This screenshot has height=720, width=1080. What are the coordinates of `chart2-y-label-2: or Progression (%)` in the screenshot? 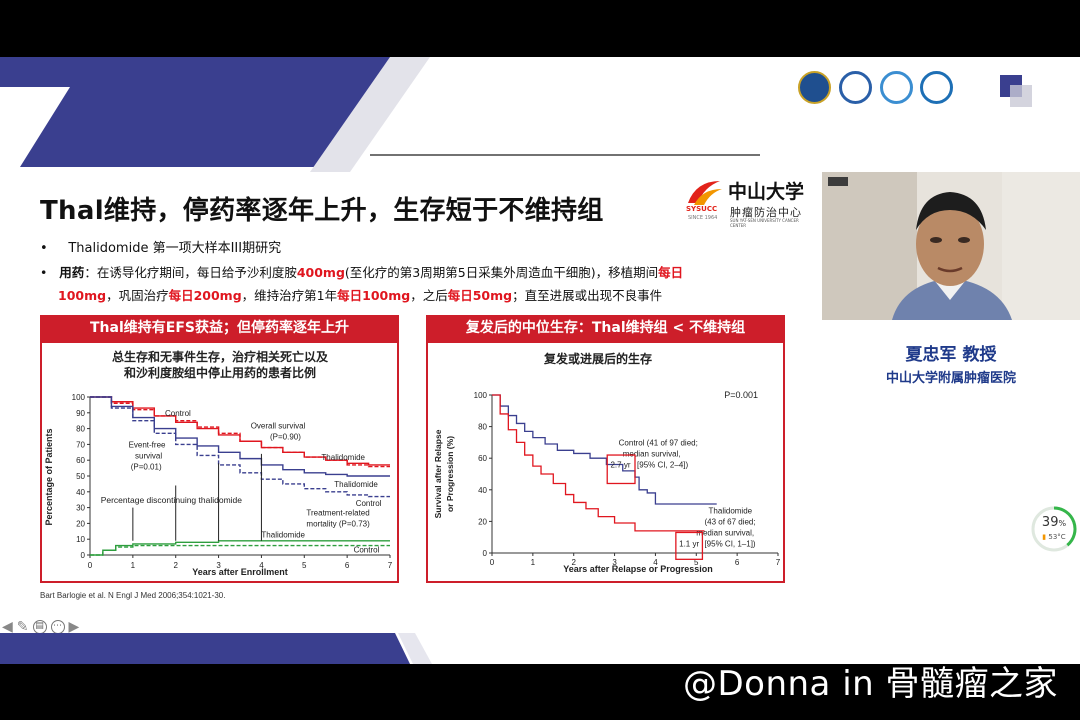 It's located at (450, 474).